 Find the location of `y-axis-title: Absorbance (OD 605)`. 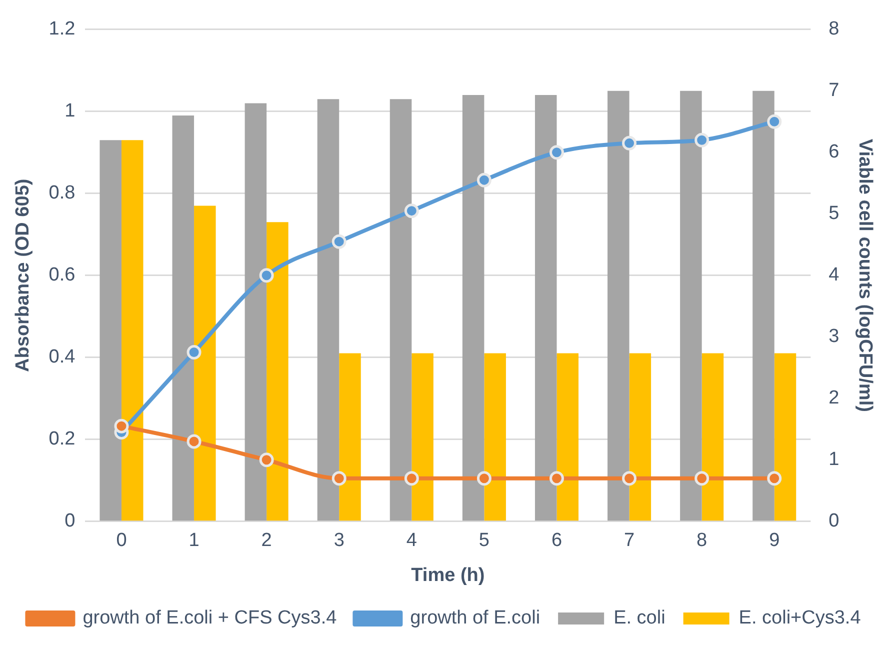

y-axis-title: Absorbance (OD 605) is located at coordinates (23, 275).